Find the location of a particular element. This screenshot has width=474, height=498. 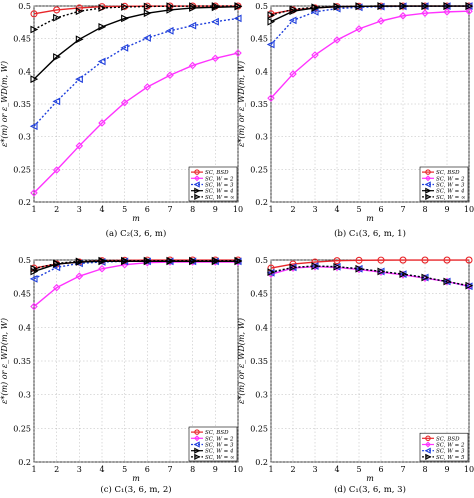

legend-label-2: SC, W = 2 is located at coordinates (450, 446).